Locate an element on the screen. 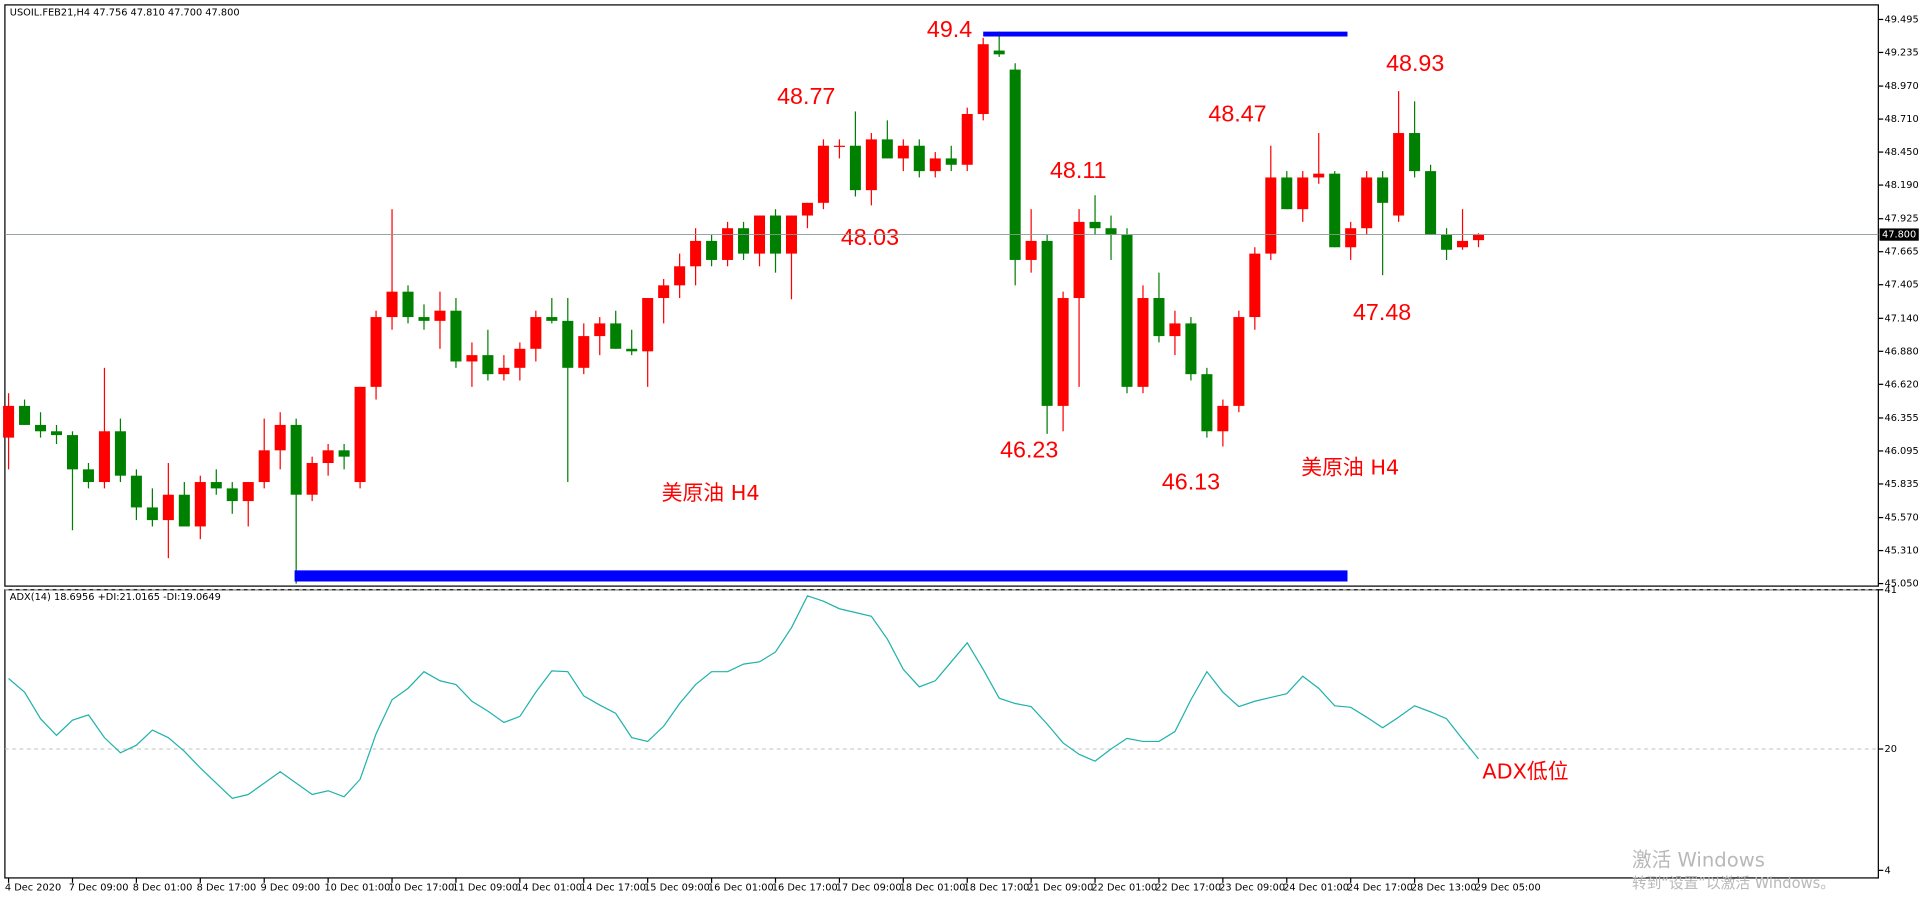  y-tick-label: 46.620 is located at coordinates (1901, 384).